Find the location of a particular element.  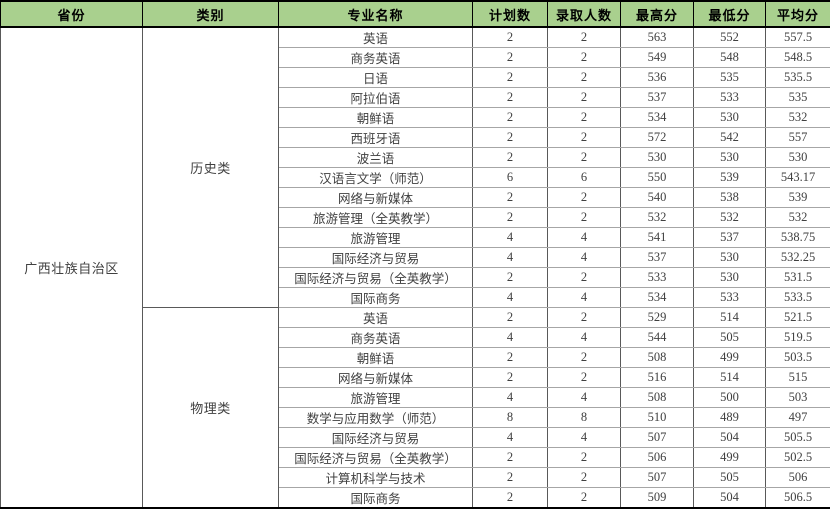

max-score-cell: 544 is located at coordinates (657, 338).